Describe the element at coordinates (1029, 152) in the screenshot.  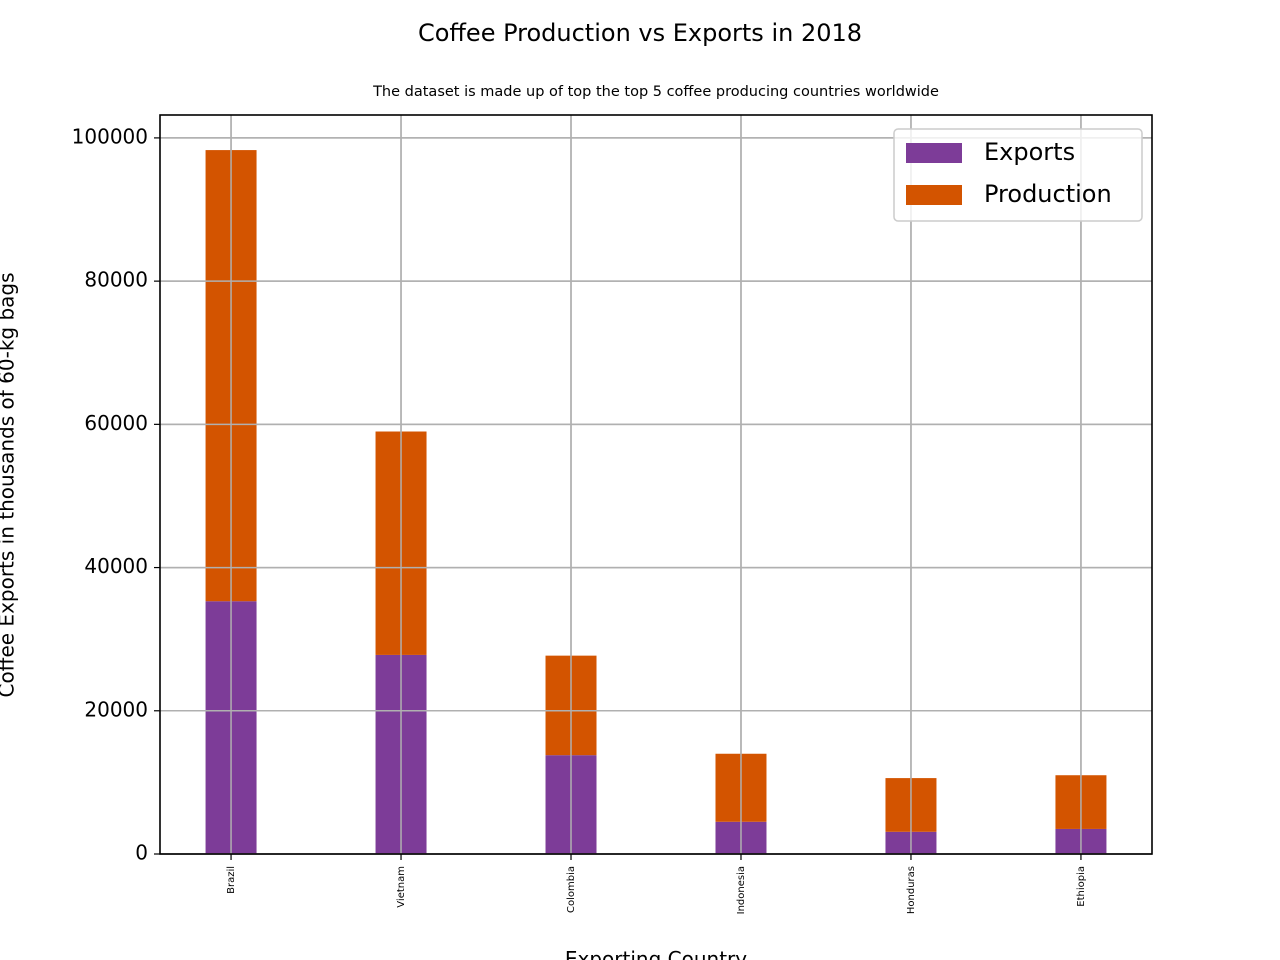
I see `legend-label: Exports` at that location.